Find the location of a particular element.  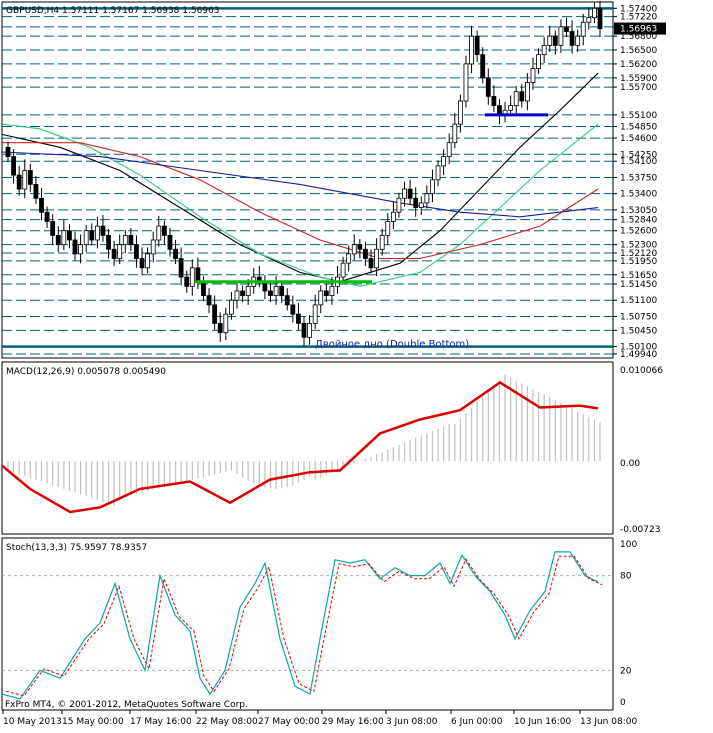

price-axis-label: 1.55700 is located at coordinates (638, 88).